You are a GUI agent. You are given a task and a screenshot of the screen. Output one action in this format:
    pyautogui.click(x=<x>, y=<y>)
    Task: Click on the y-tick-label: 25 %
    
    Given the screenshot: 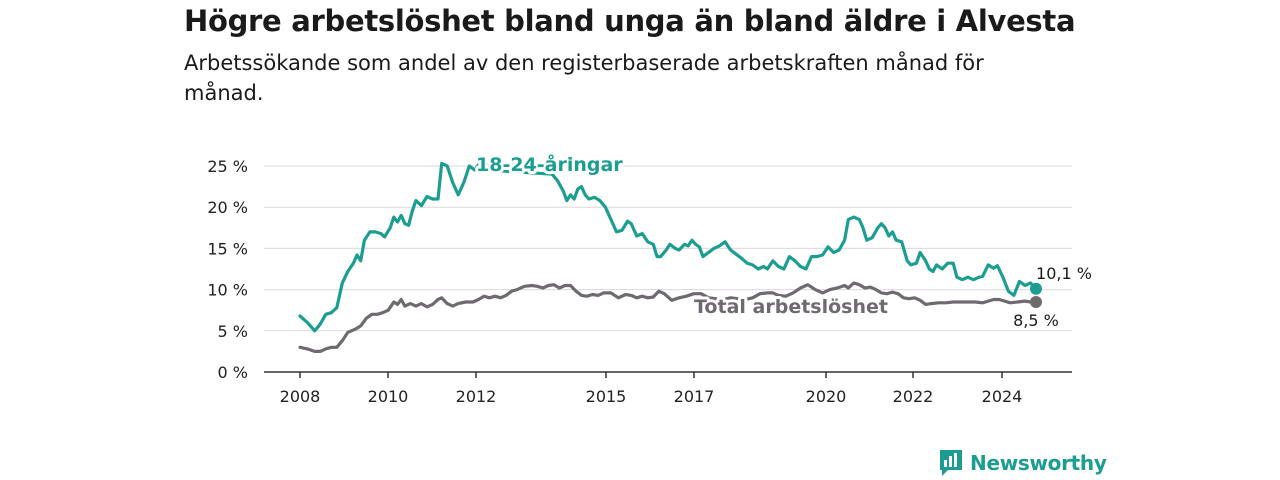 What is the action you would take?
    pyautogui.click(x=227, y=166)
    